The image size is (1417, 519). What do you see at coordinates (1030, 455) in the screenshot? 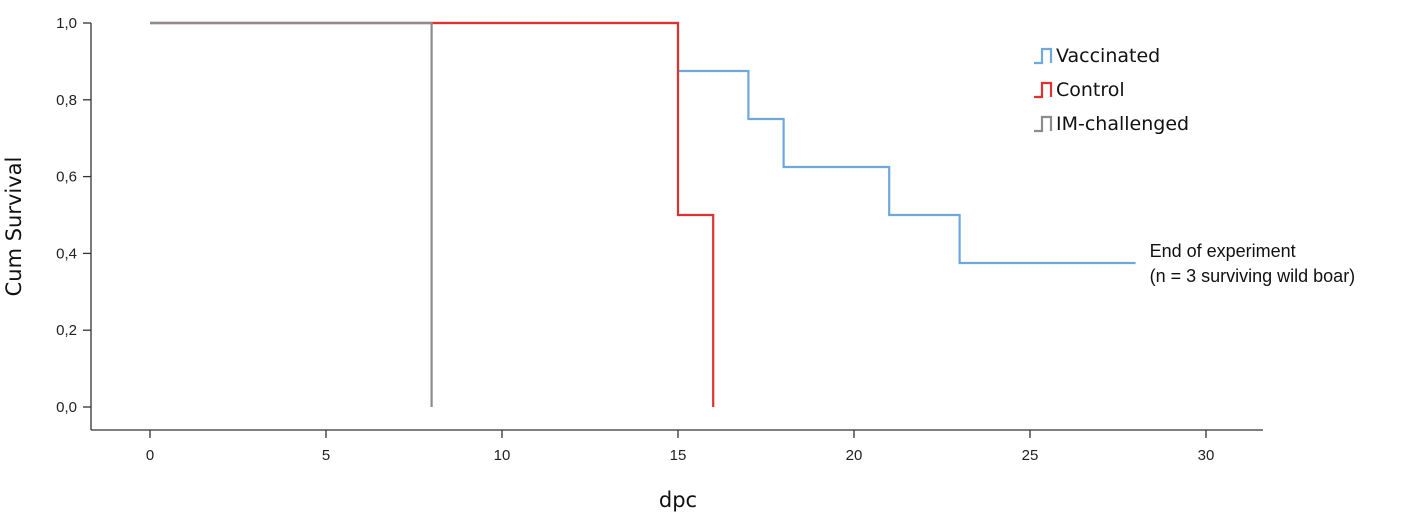
I see `x-tick-label: 25` at bounding box center [1030, 455].